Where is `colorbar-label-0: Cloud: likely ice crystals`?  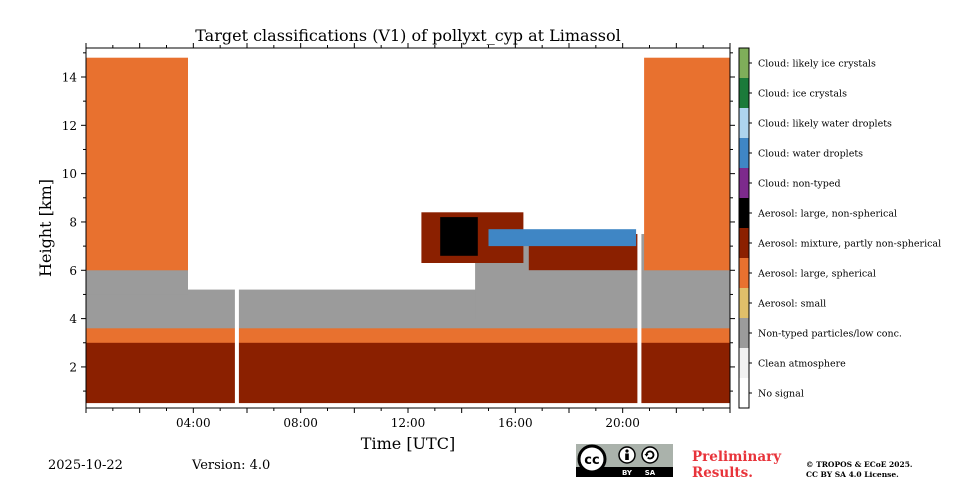
colorbar-label-0: Cloud: likely ice crystals is located at coordinates (817, 64).